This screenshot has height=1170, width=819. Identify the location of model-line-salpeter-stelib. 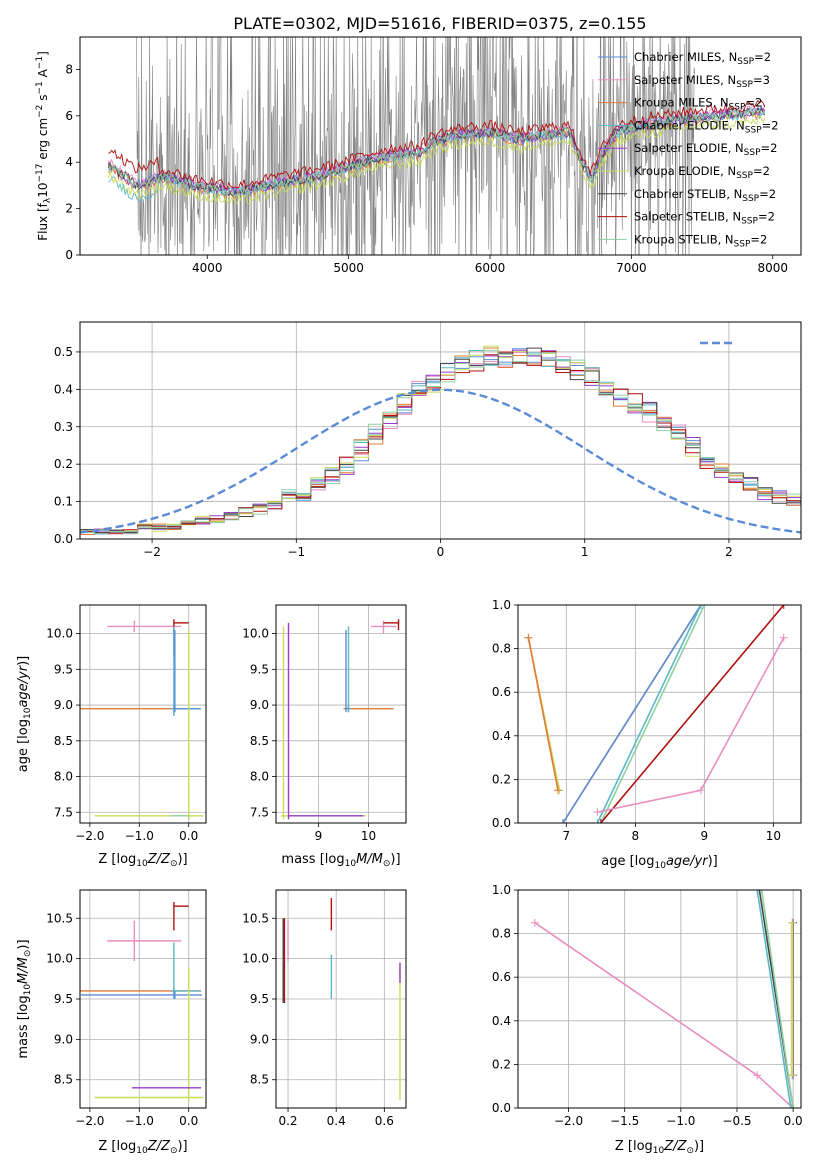
(437, 144).